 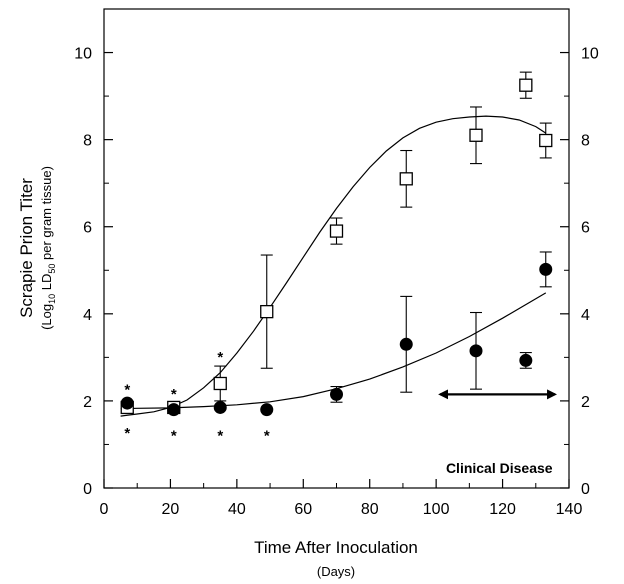 What do you see at coordinates (237, 509) in the screenshot?
I see `x-tick-label: 40` at bounding box center [237, 509].